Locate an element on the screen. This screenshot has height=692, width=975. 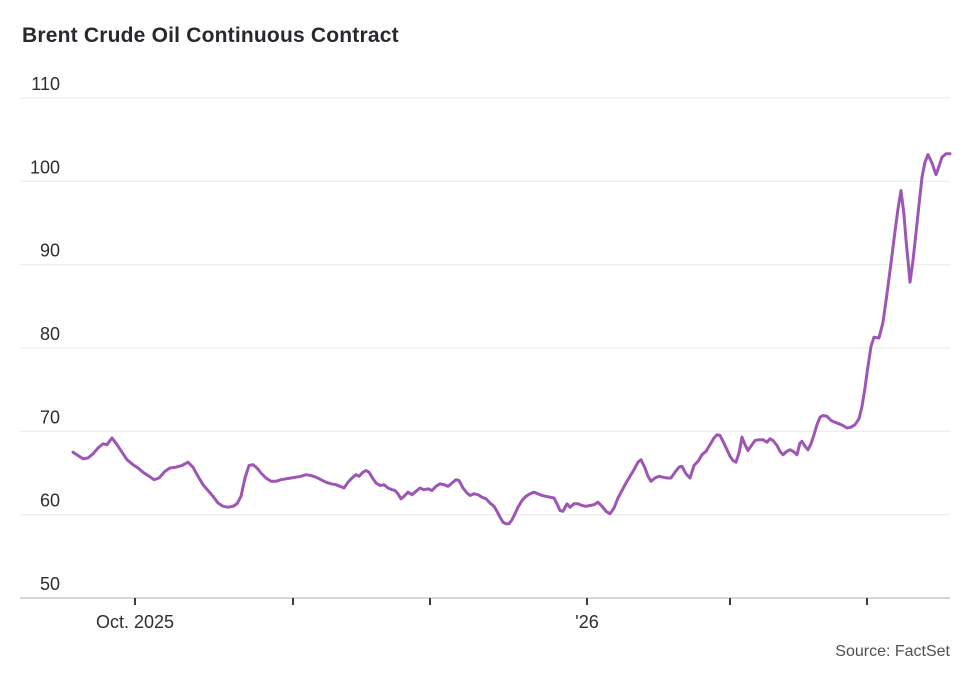
y-axis-label-110: 110 is located at coordinates (45, 84).